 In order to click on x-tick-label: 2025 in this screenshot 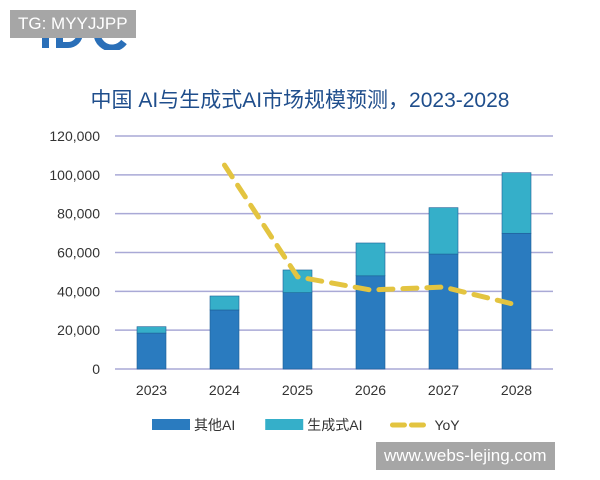, I will do `click(297, 390)`.